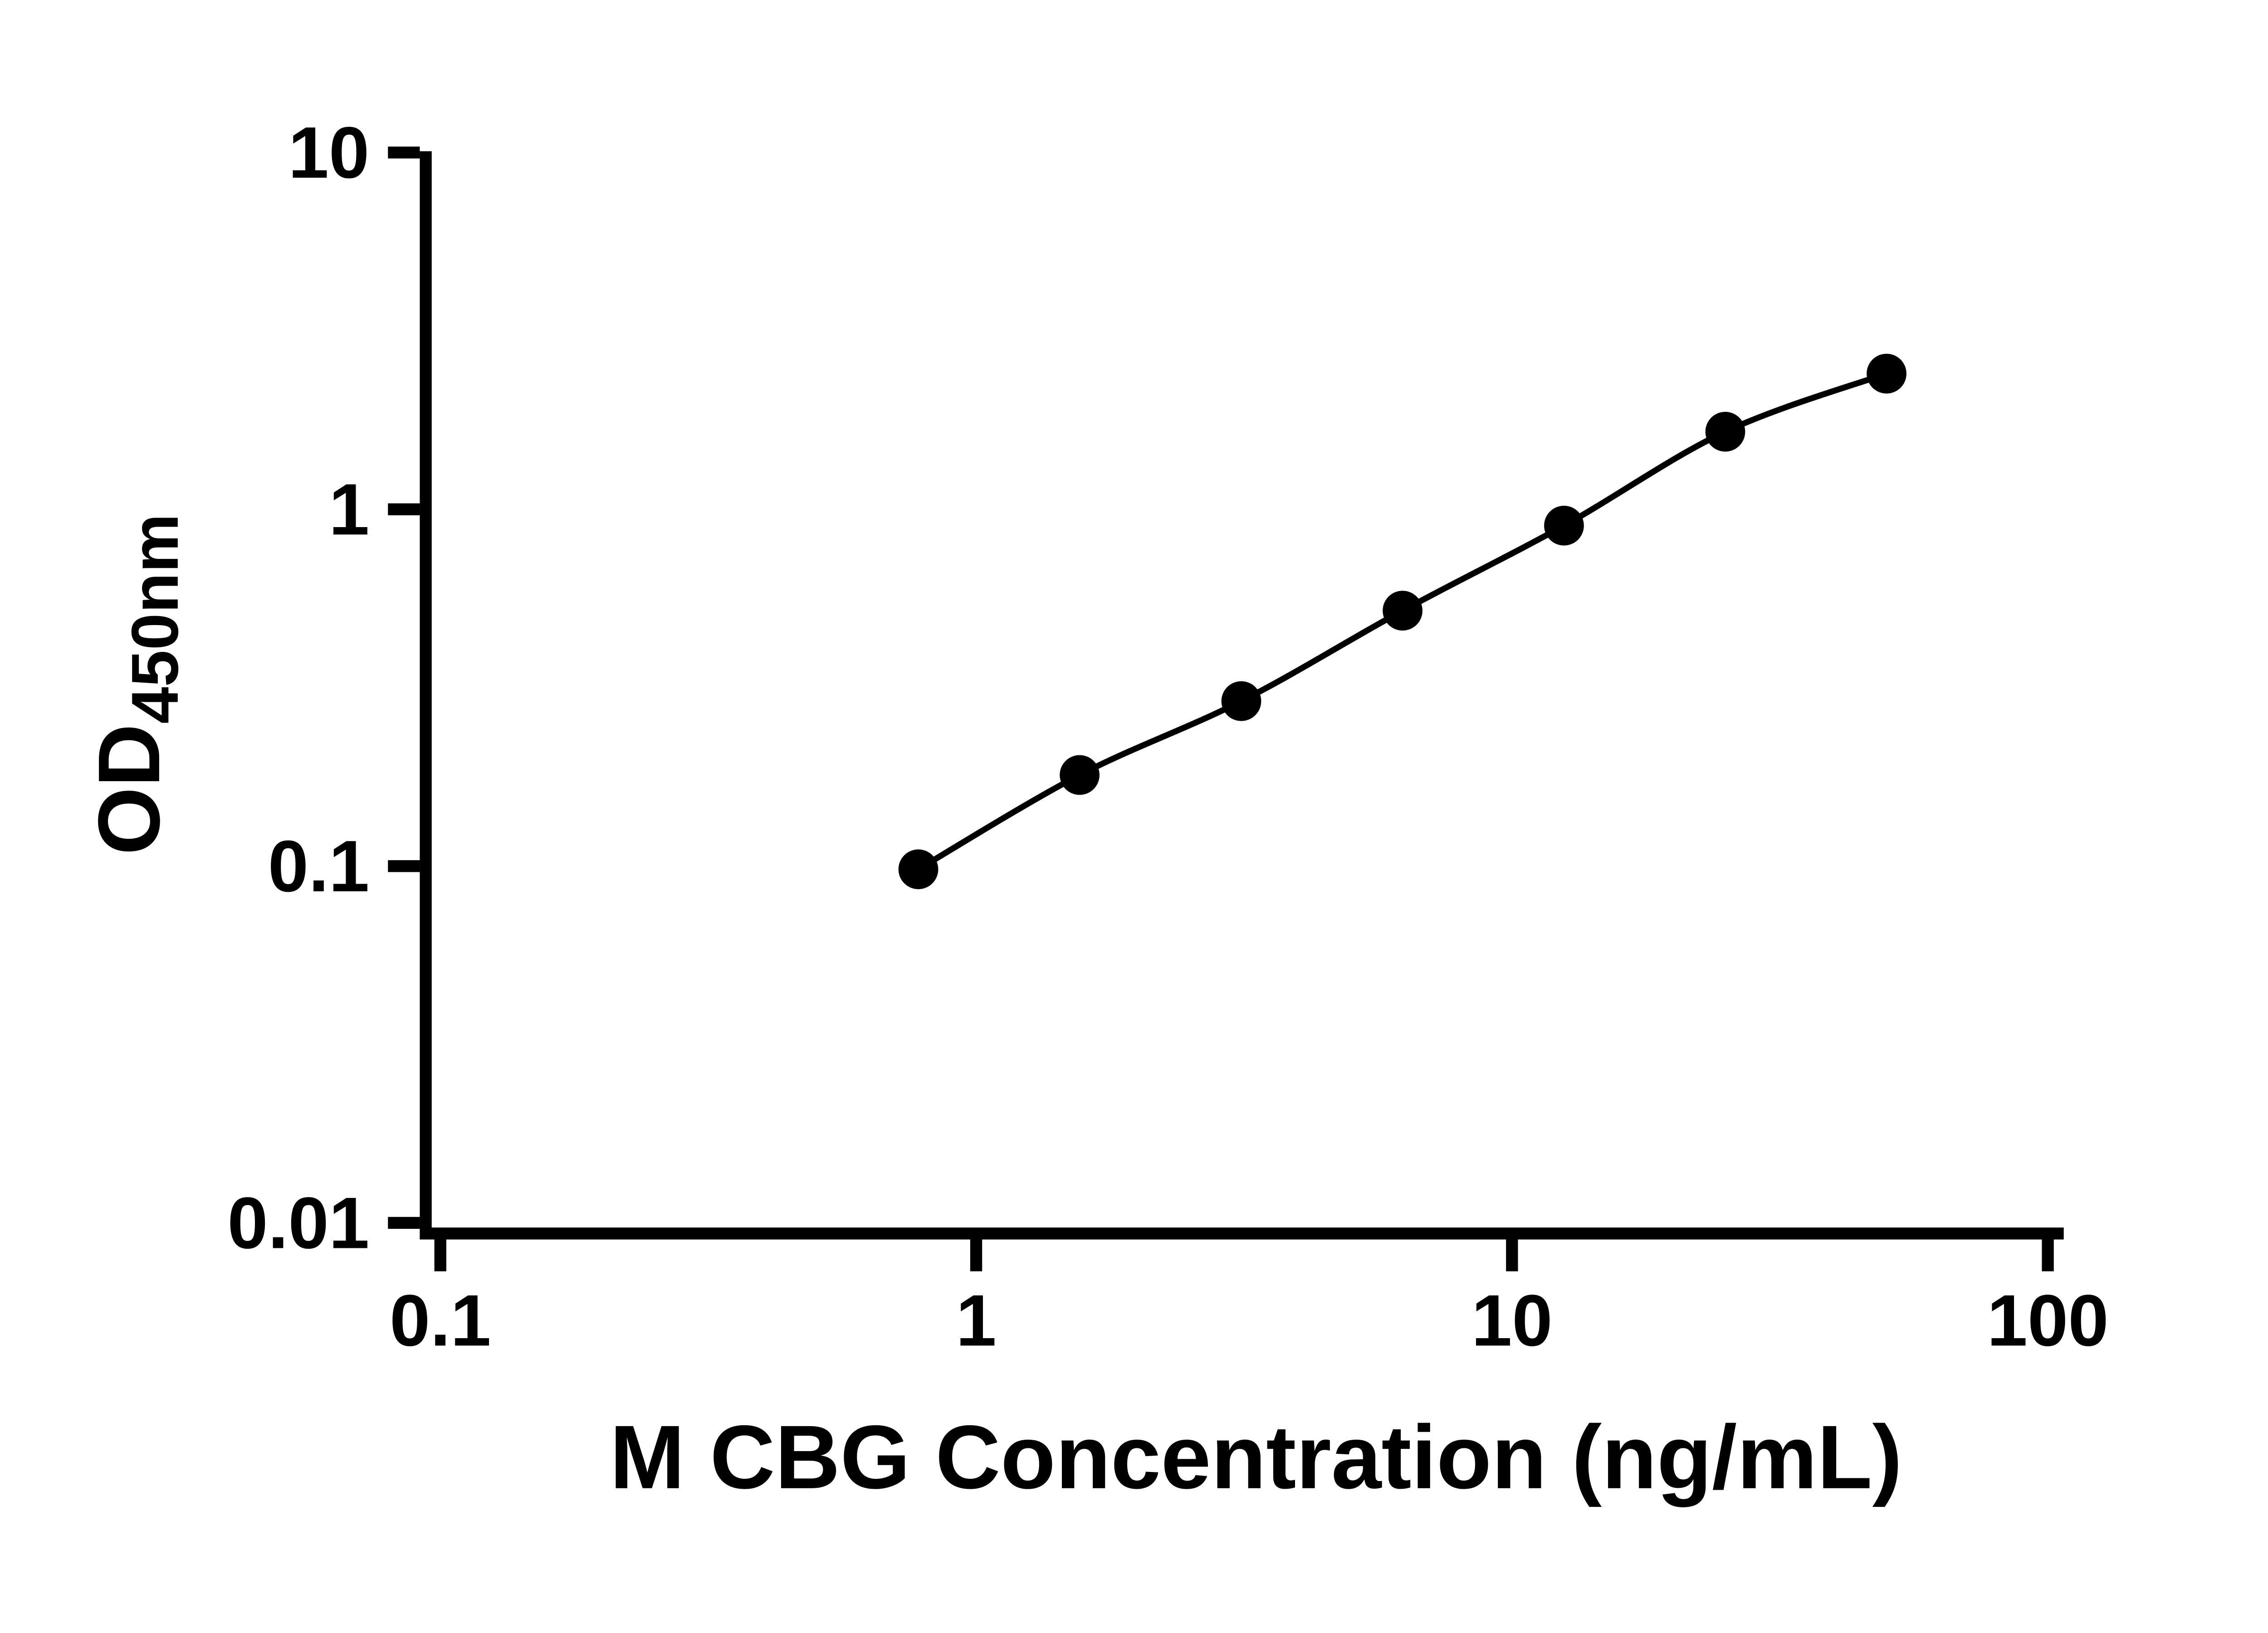  I want to click on y-tick-label: 1, so click(349, 509).